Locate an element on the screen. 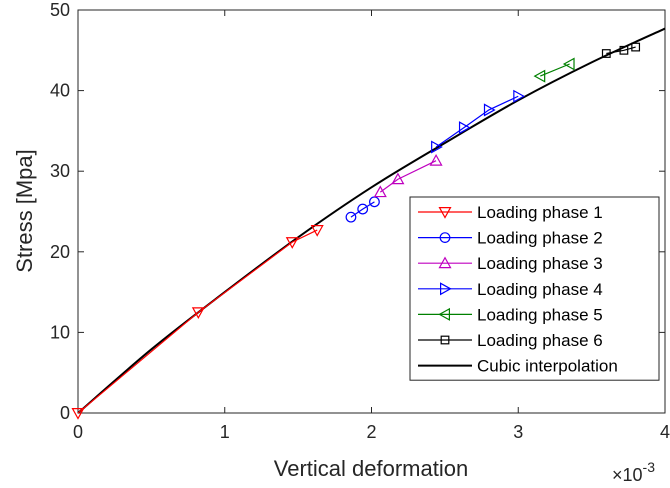  x-axis-exponent-power: -3 is located at coordinates (649, 467).